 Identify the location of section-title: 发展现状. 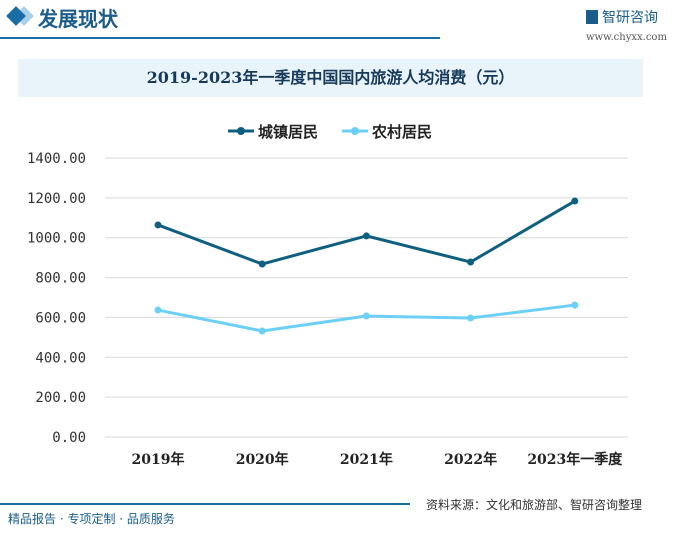
(78, 19).